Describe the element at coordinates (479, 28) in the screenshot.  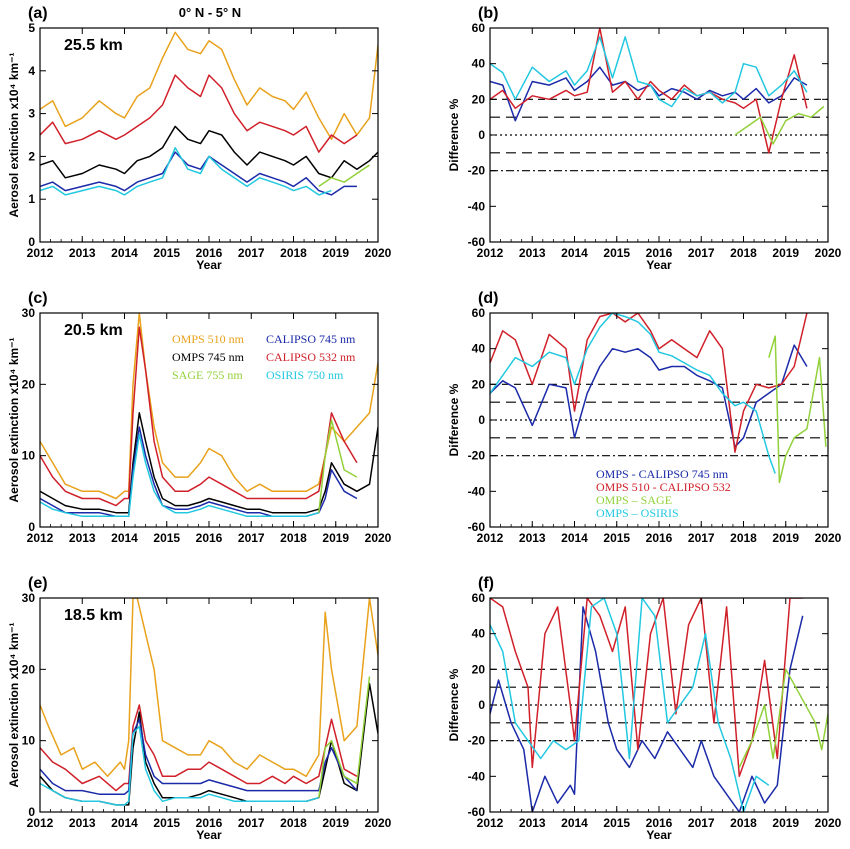
I see `y-tick-label: 60` at that location.